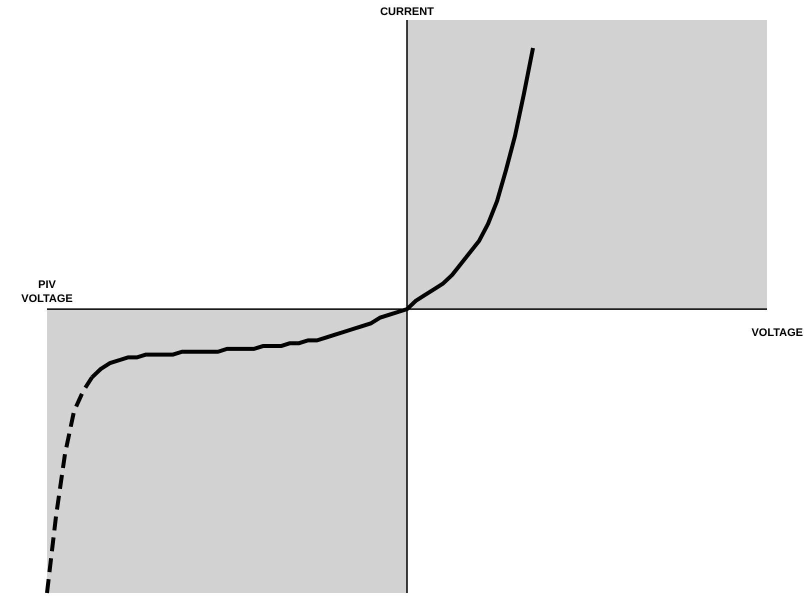 This screenshot has width=809, height=598. Describe the element at coordinates (777, 333) in the screenshot. I see `x-axis-title: VOLTAGE` at that location.